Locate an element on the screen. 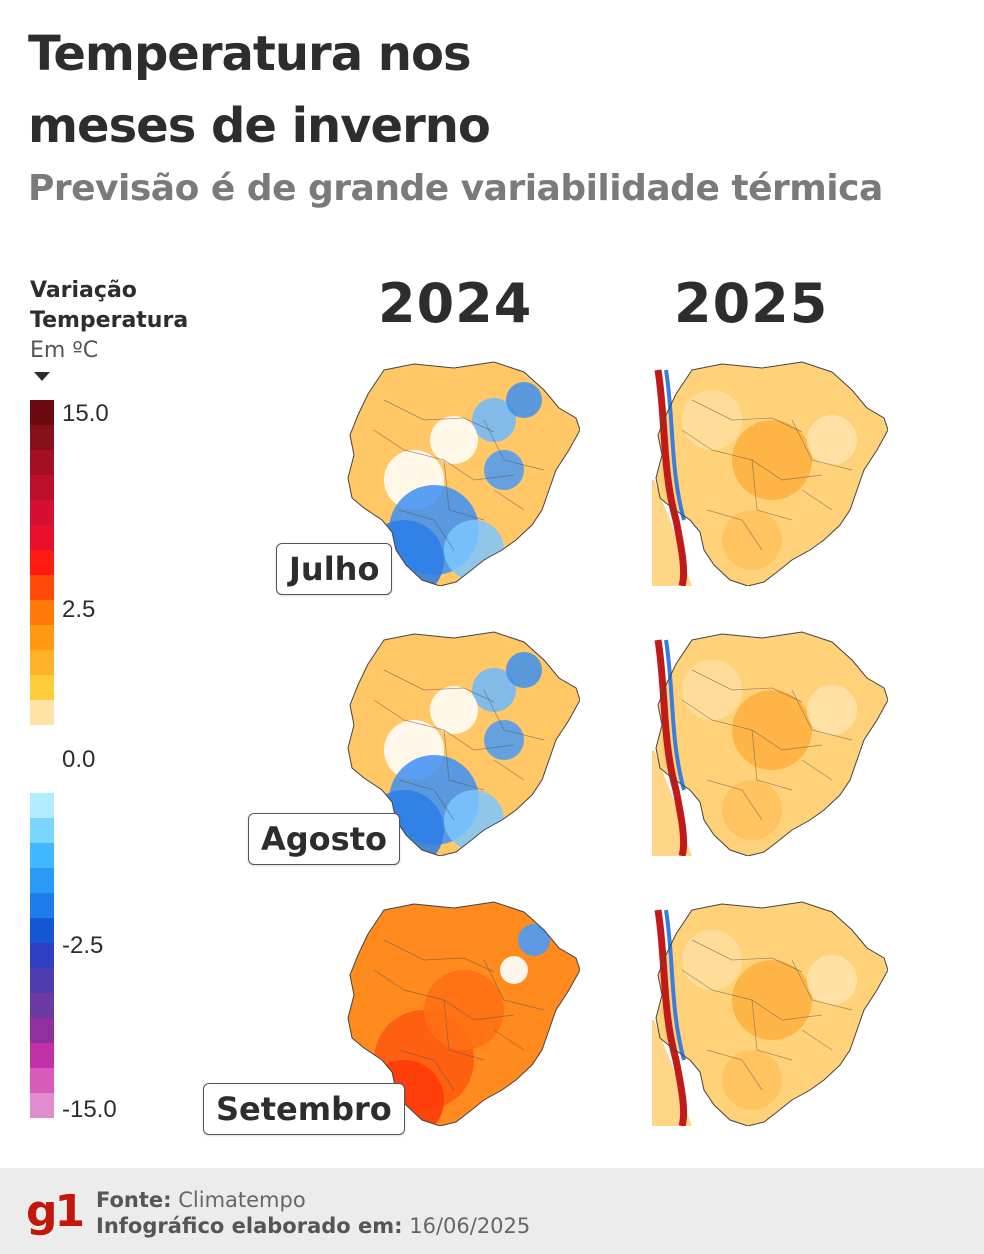 This screenshot has width=984, height=1254. map-agosto-2024 is located at coordinates (463, 743).